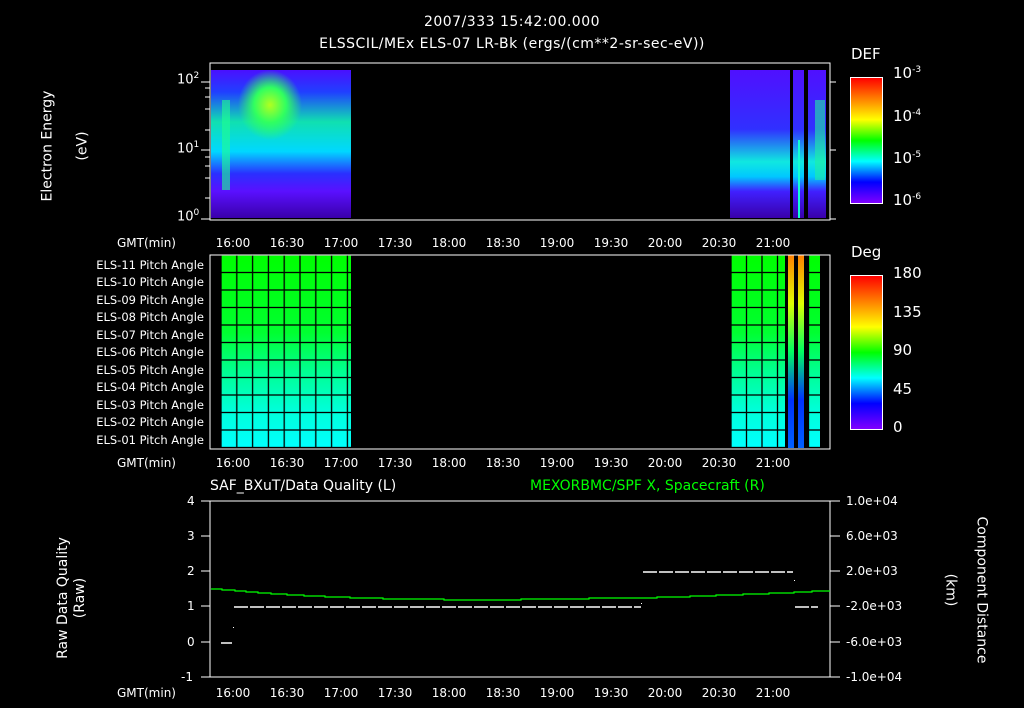 The width and height of the screenshot is (1024, 708). I want to click on ytick-right: 6.0e+03, so click(872, 536).